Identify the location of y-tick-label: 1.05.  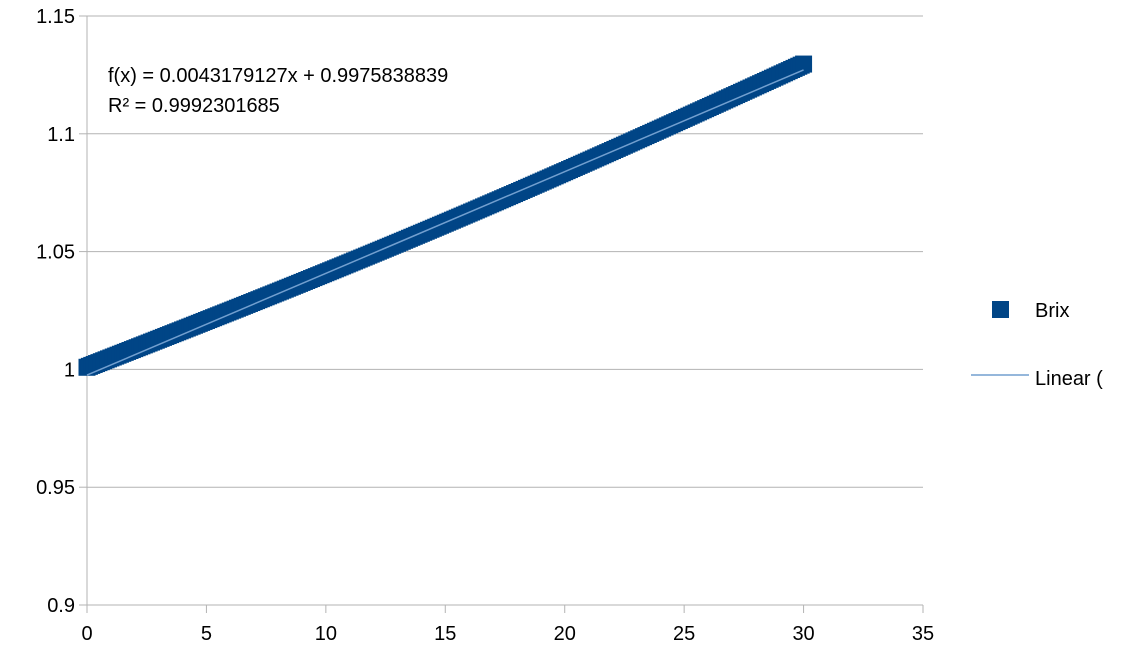
(55, 253).